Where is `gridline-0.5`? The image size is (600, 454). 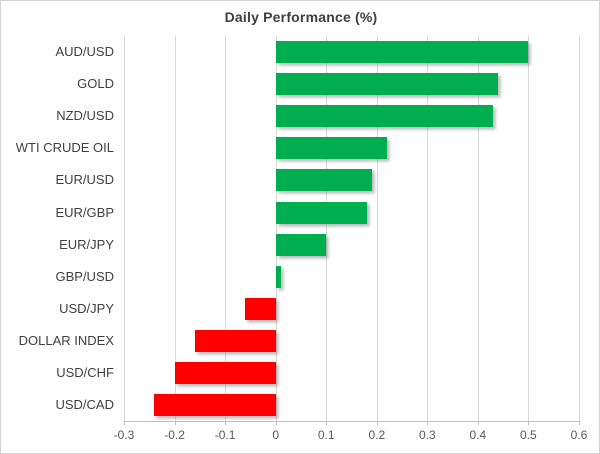 gridline-0.5 is located at coordinates (529, 228).